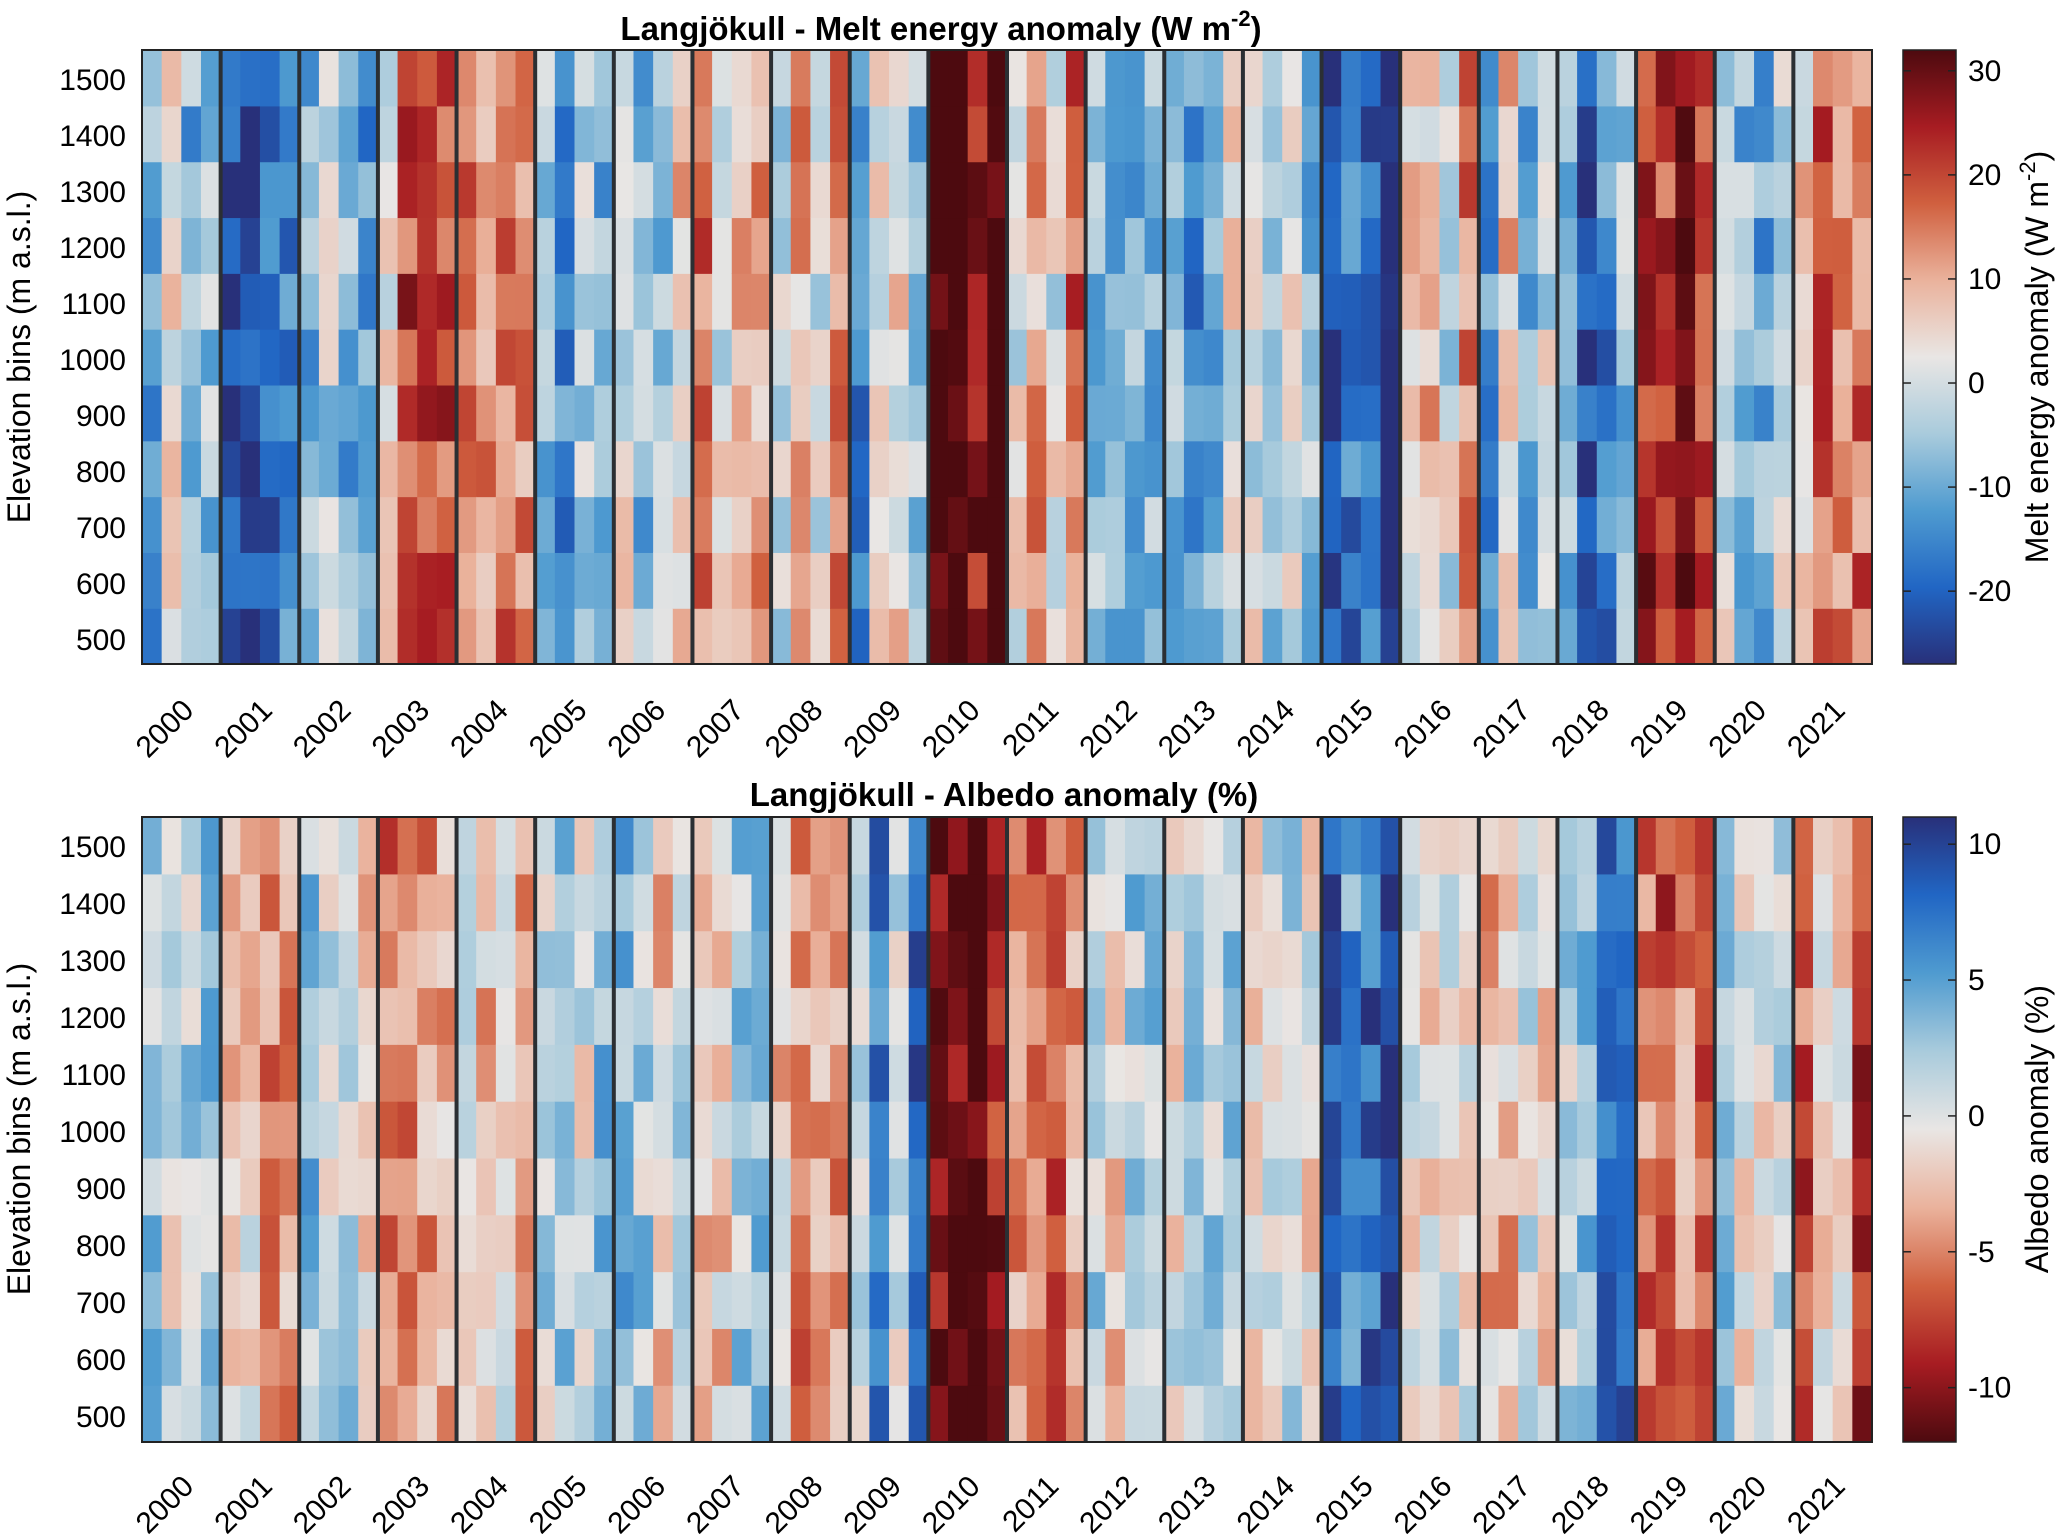  I want to click on colorbar-tick-label: 30, so click(1984, 71).